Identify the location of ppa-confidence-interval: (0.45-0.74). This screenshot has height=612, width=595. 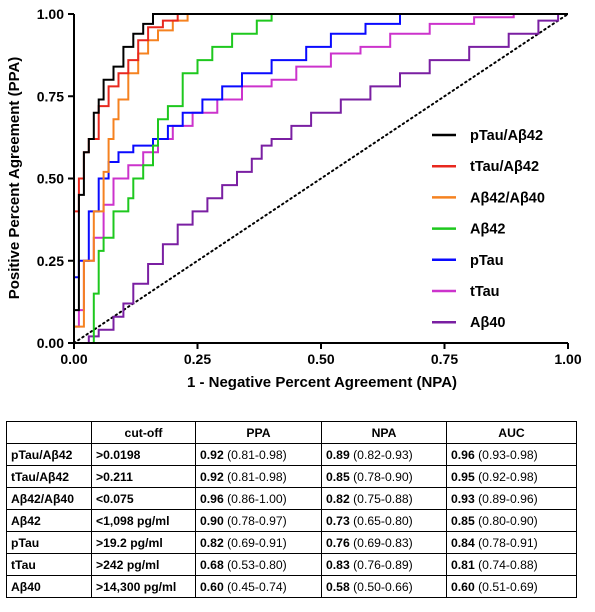
(255, 586).